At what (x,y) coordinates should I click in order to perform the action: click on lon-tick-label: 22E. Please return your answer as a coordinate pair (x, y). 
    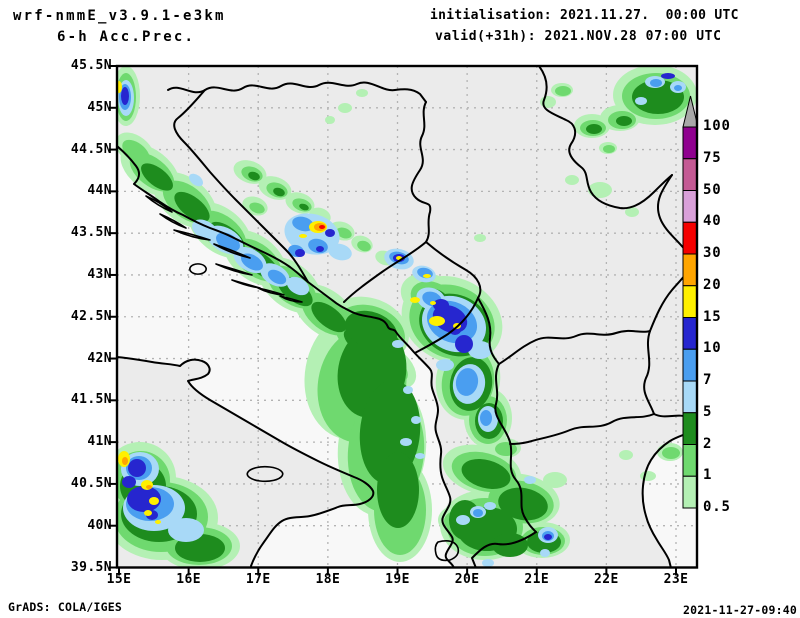
    Looking at the image, I should click on (606, 579).